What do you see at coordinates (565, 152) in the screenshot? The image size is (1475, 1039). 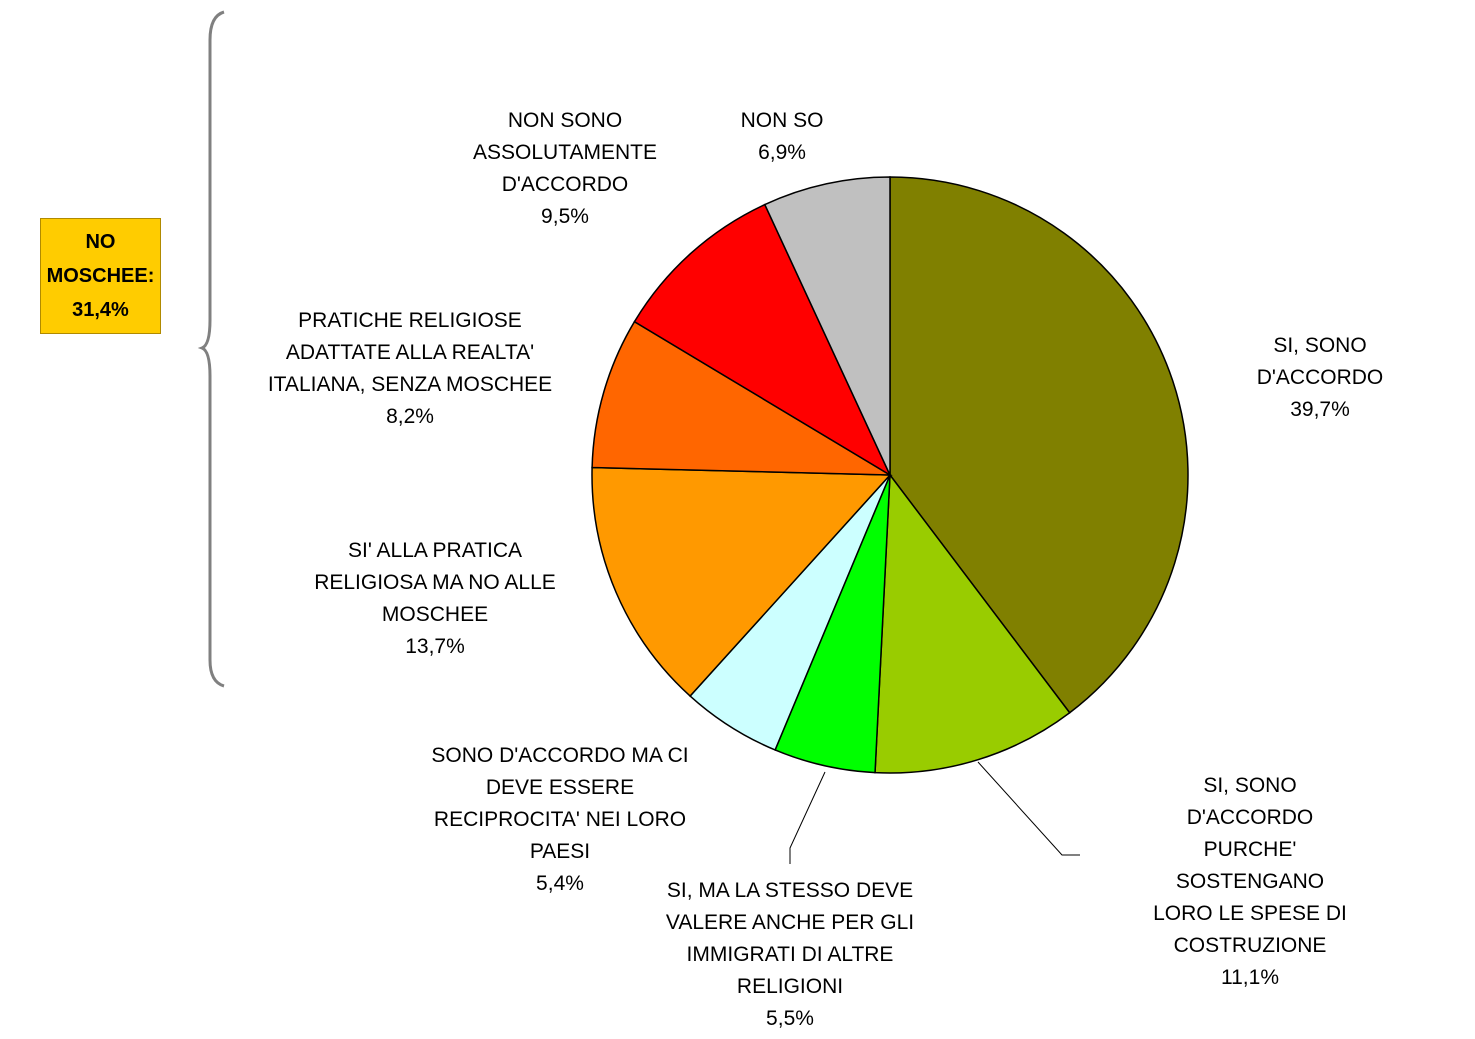 I see `category-label: NON SONO ASSOLUTAMENTE D'ACCORDO` at bounding box center [565, 152].